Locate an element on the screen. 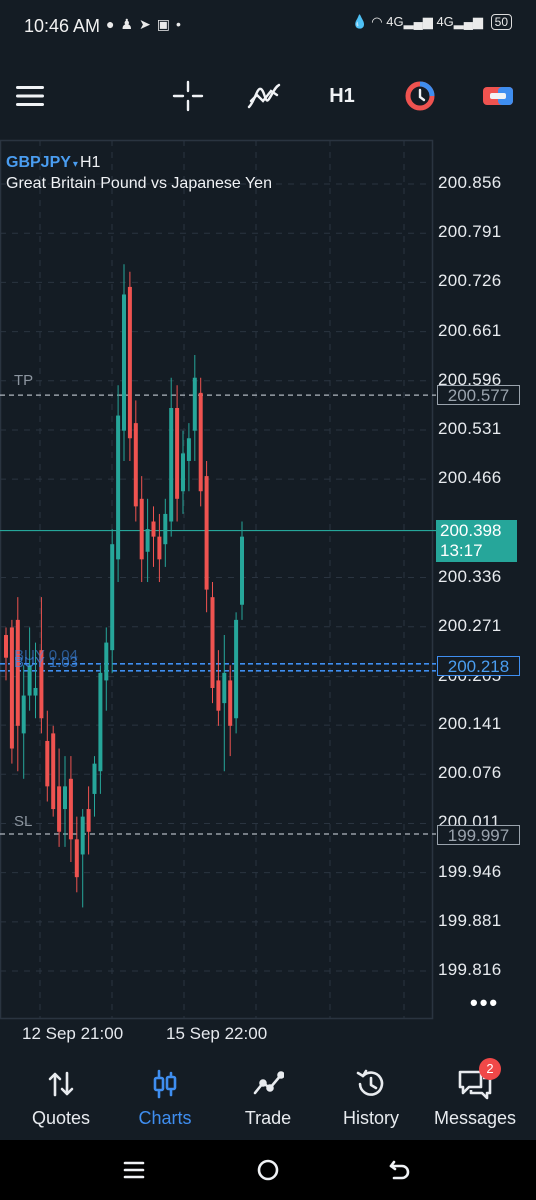 The height and width of the screenshot is (1200, 536). telegram-icon: ➤ is located at coordinates (148, 24).